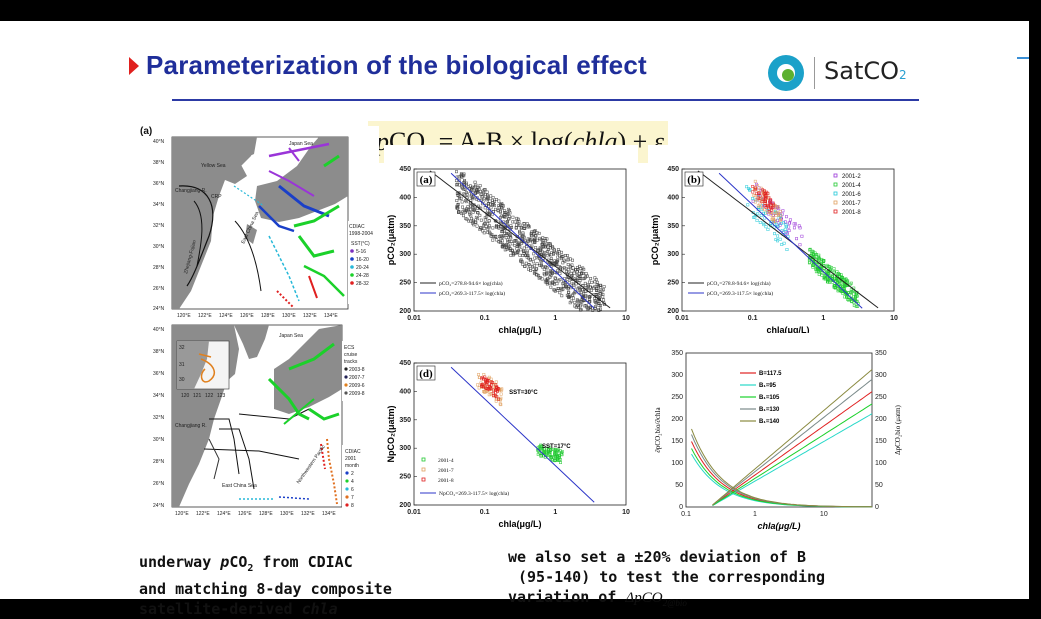  I want to click on y-tick-label: 350, so click(677, 353).